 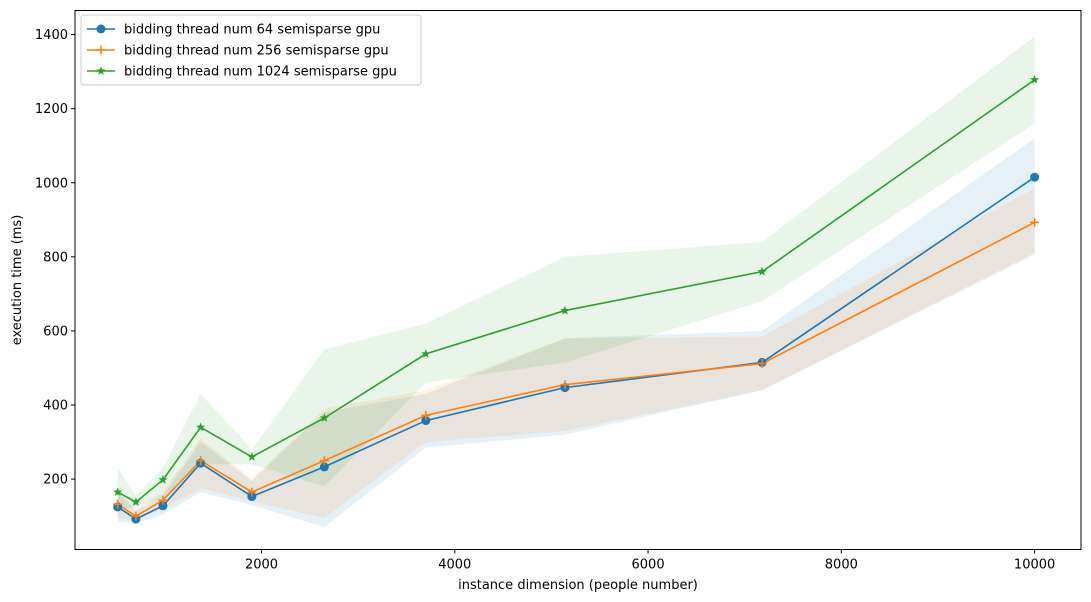 I want to click on x-tick-label: 10000, so click(x=1034, y=565).